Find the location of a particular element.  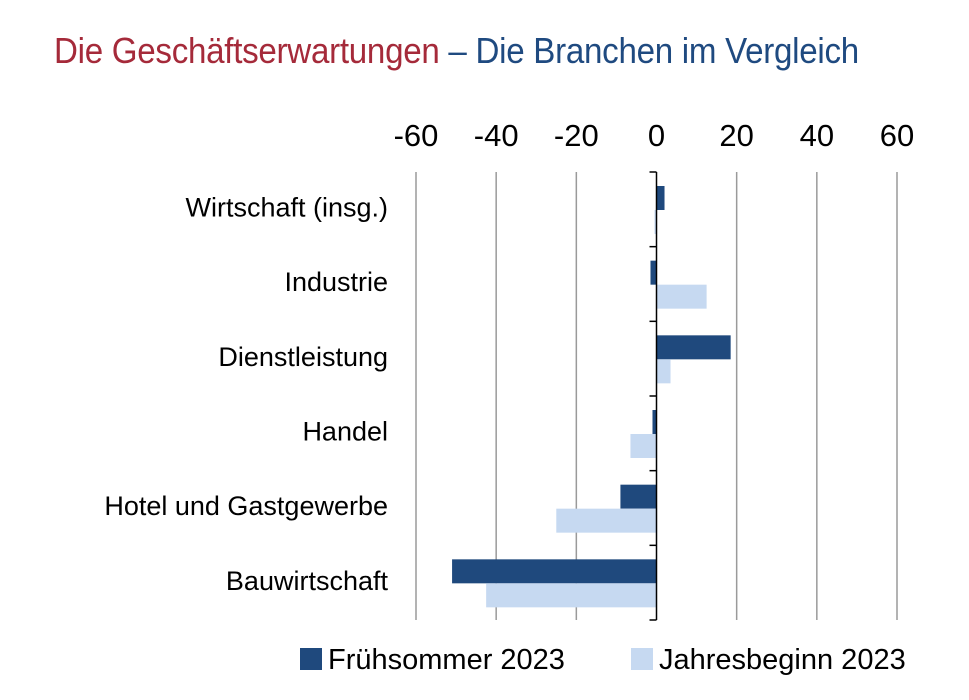

zero-axis is located at coordinates (653, 396).